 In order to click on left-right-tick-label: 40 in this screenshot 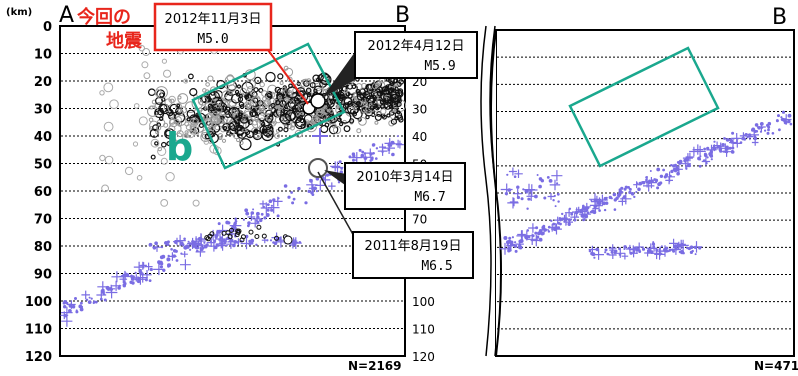, I will do `click(419, 137)`.